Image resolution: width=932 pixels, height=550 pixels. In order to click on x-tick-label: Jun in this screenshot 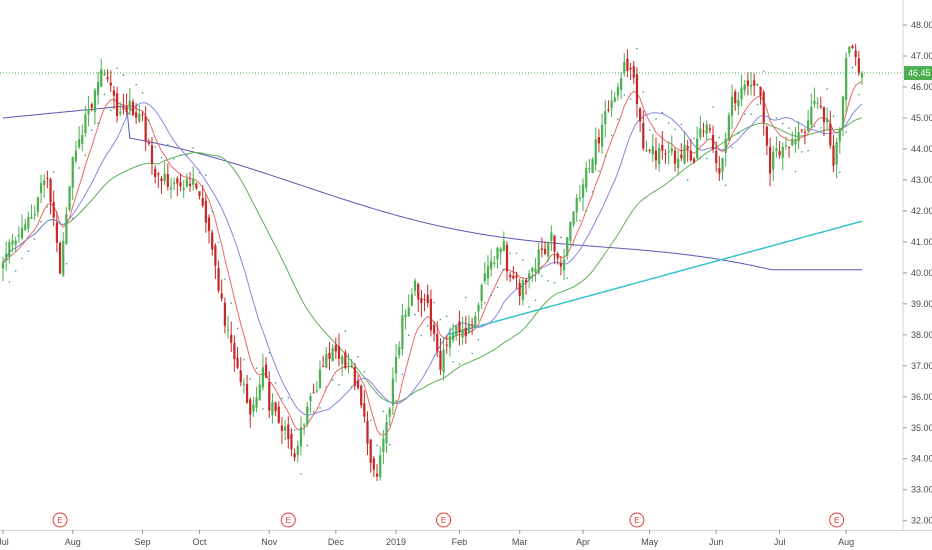, I will do `click(716, 542)`.